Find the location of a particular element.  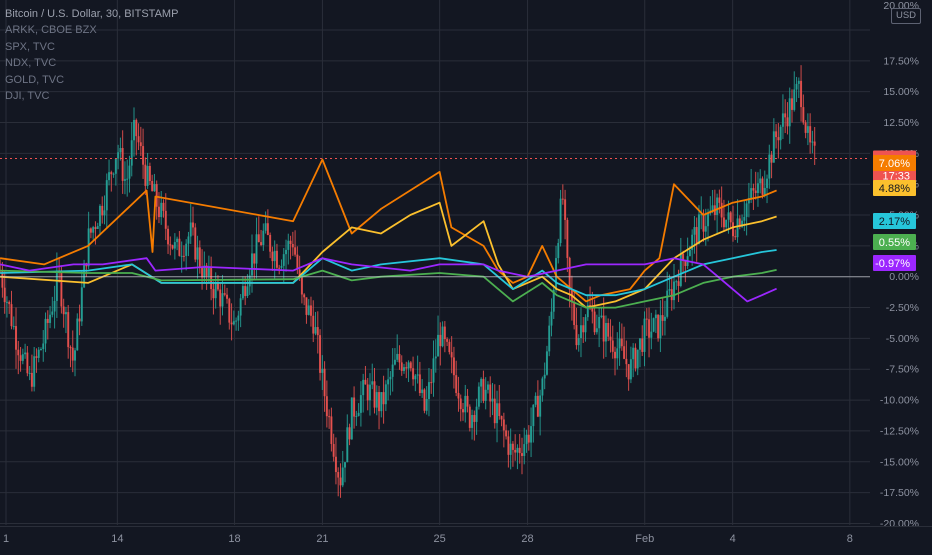

y-tick-label: -10.00% is located at coordinates (899, 401).